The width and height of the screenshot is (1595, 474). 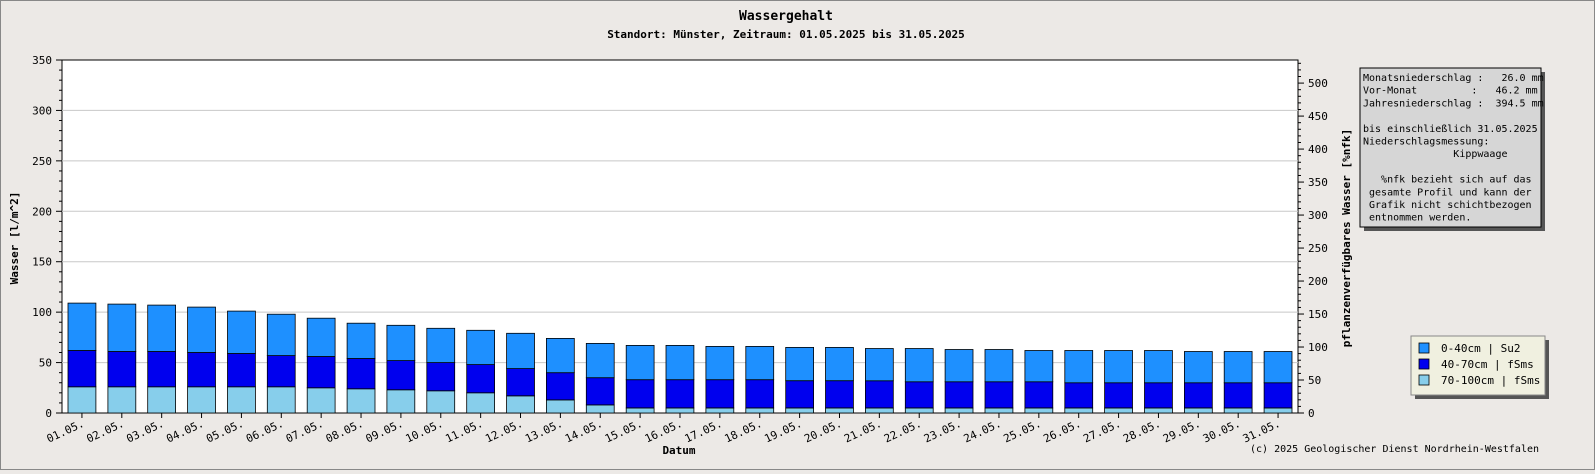 What do you see at coordinates (504, 431) in the screenshot?
I see `x-tick-label: 12.05.` at bounding box center [504, 431].